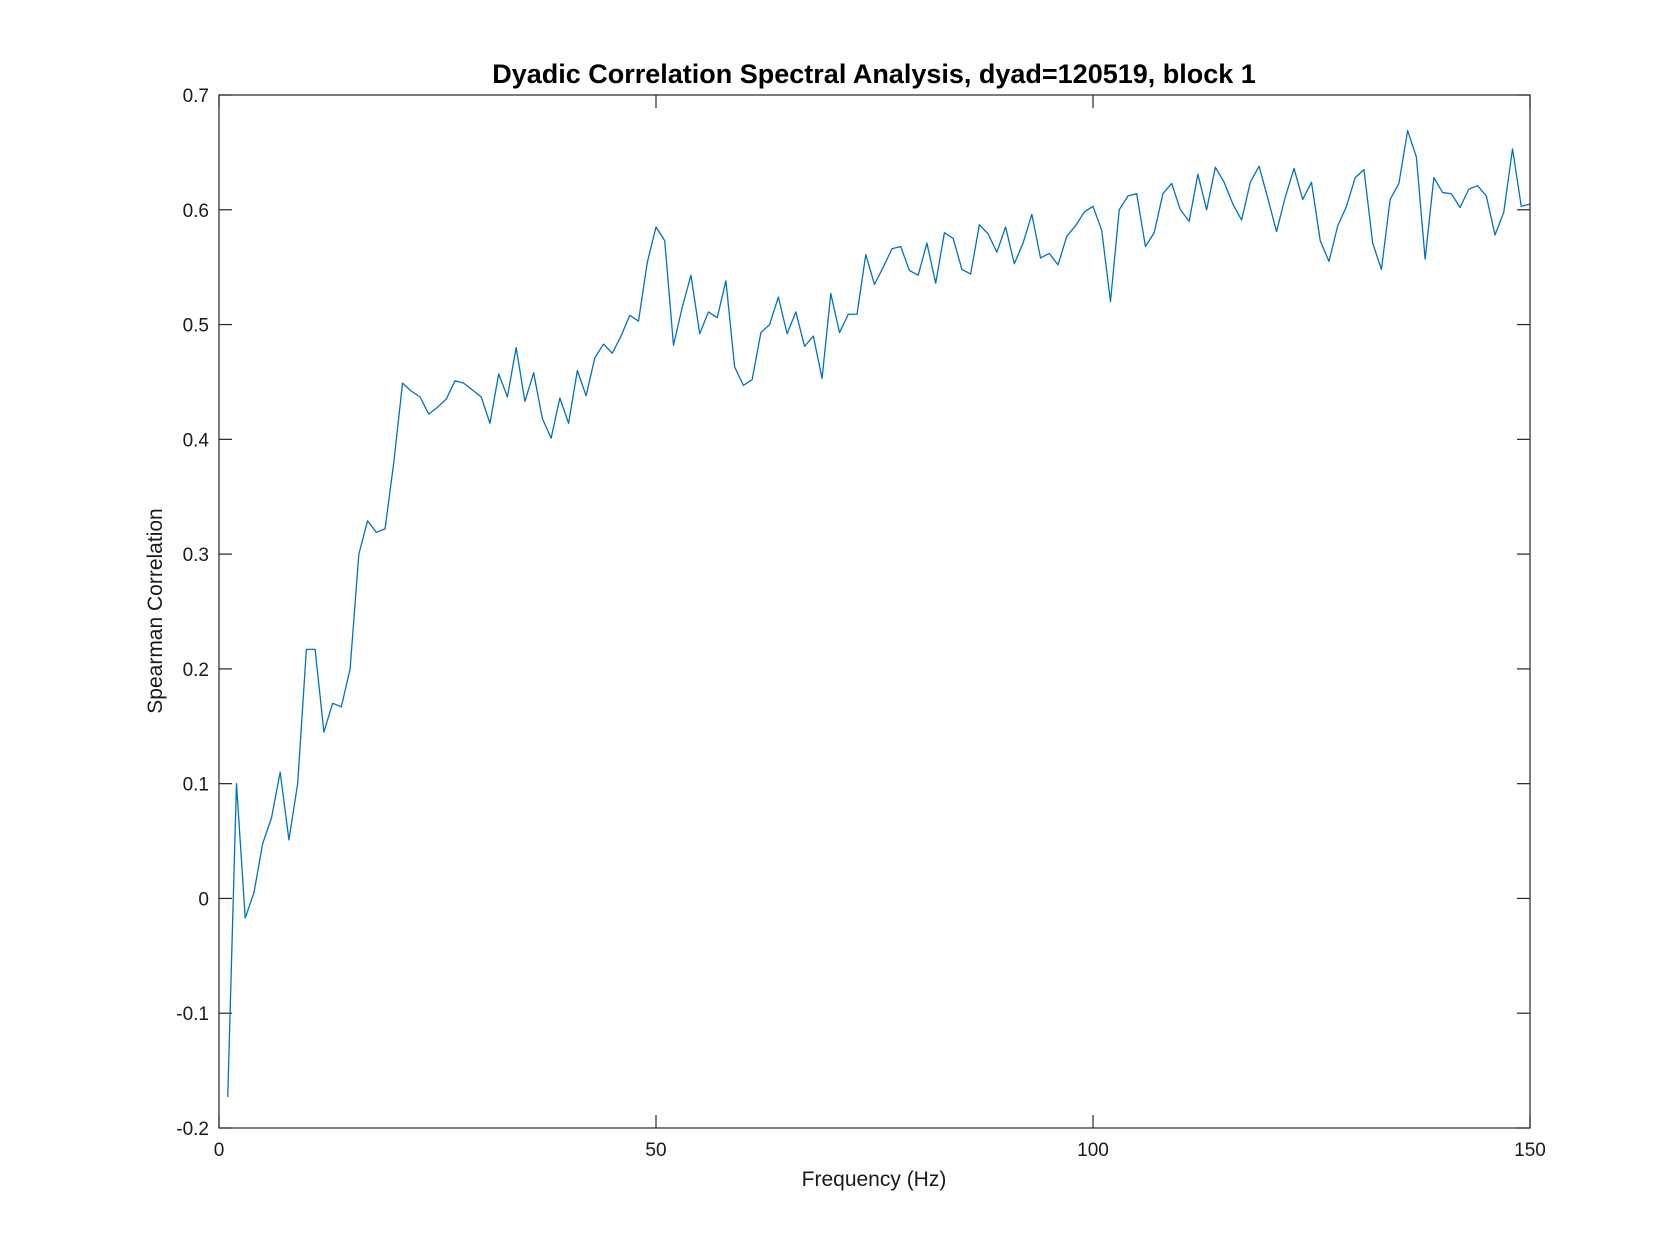 The image size is (1667, 1250). Describe the element at coordinates (196, 96) in the screenshot. I see `y-tick-label: 0.7` at that location.